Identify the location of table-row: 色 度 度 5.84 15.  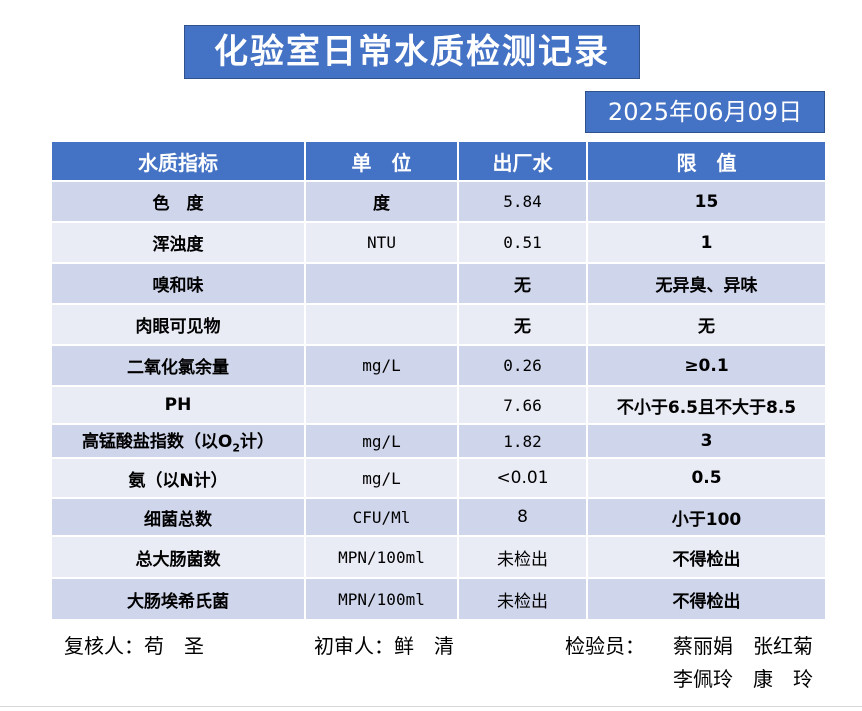
(438, 201).